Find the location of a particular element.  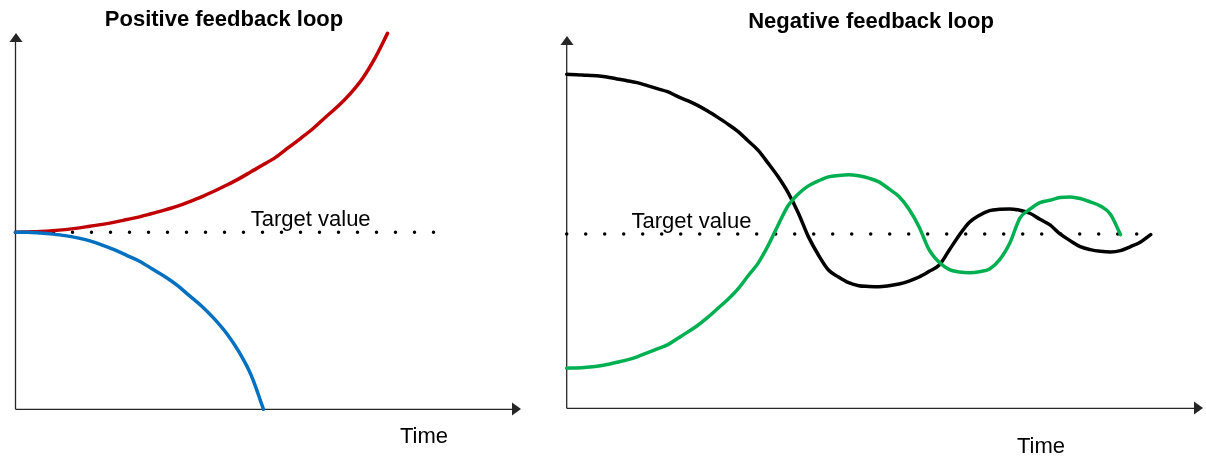

chart-title: Negative feedback loop is located at coordinates (871, 20).